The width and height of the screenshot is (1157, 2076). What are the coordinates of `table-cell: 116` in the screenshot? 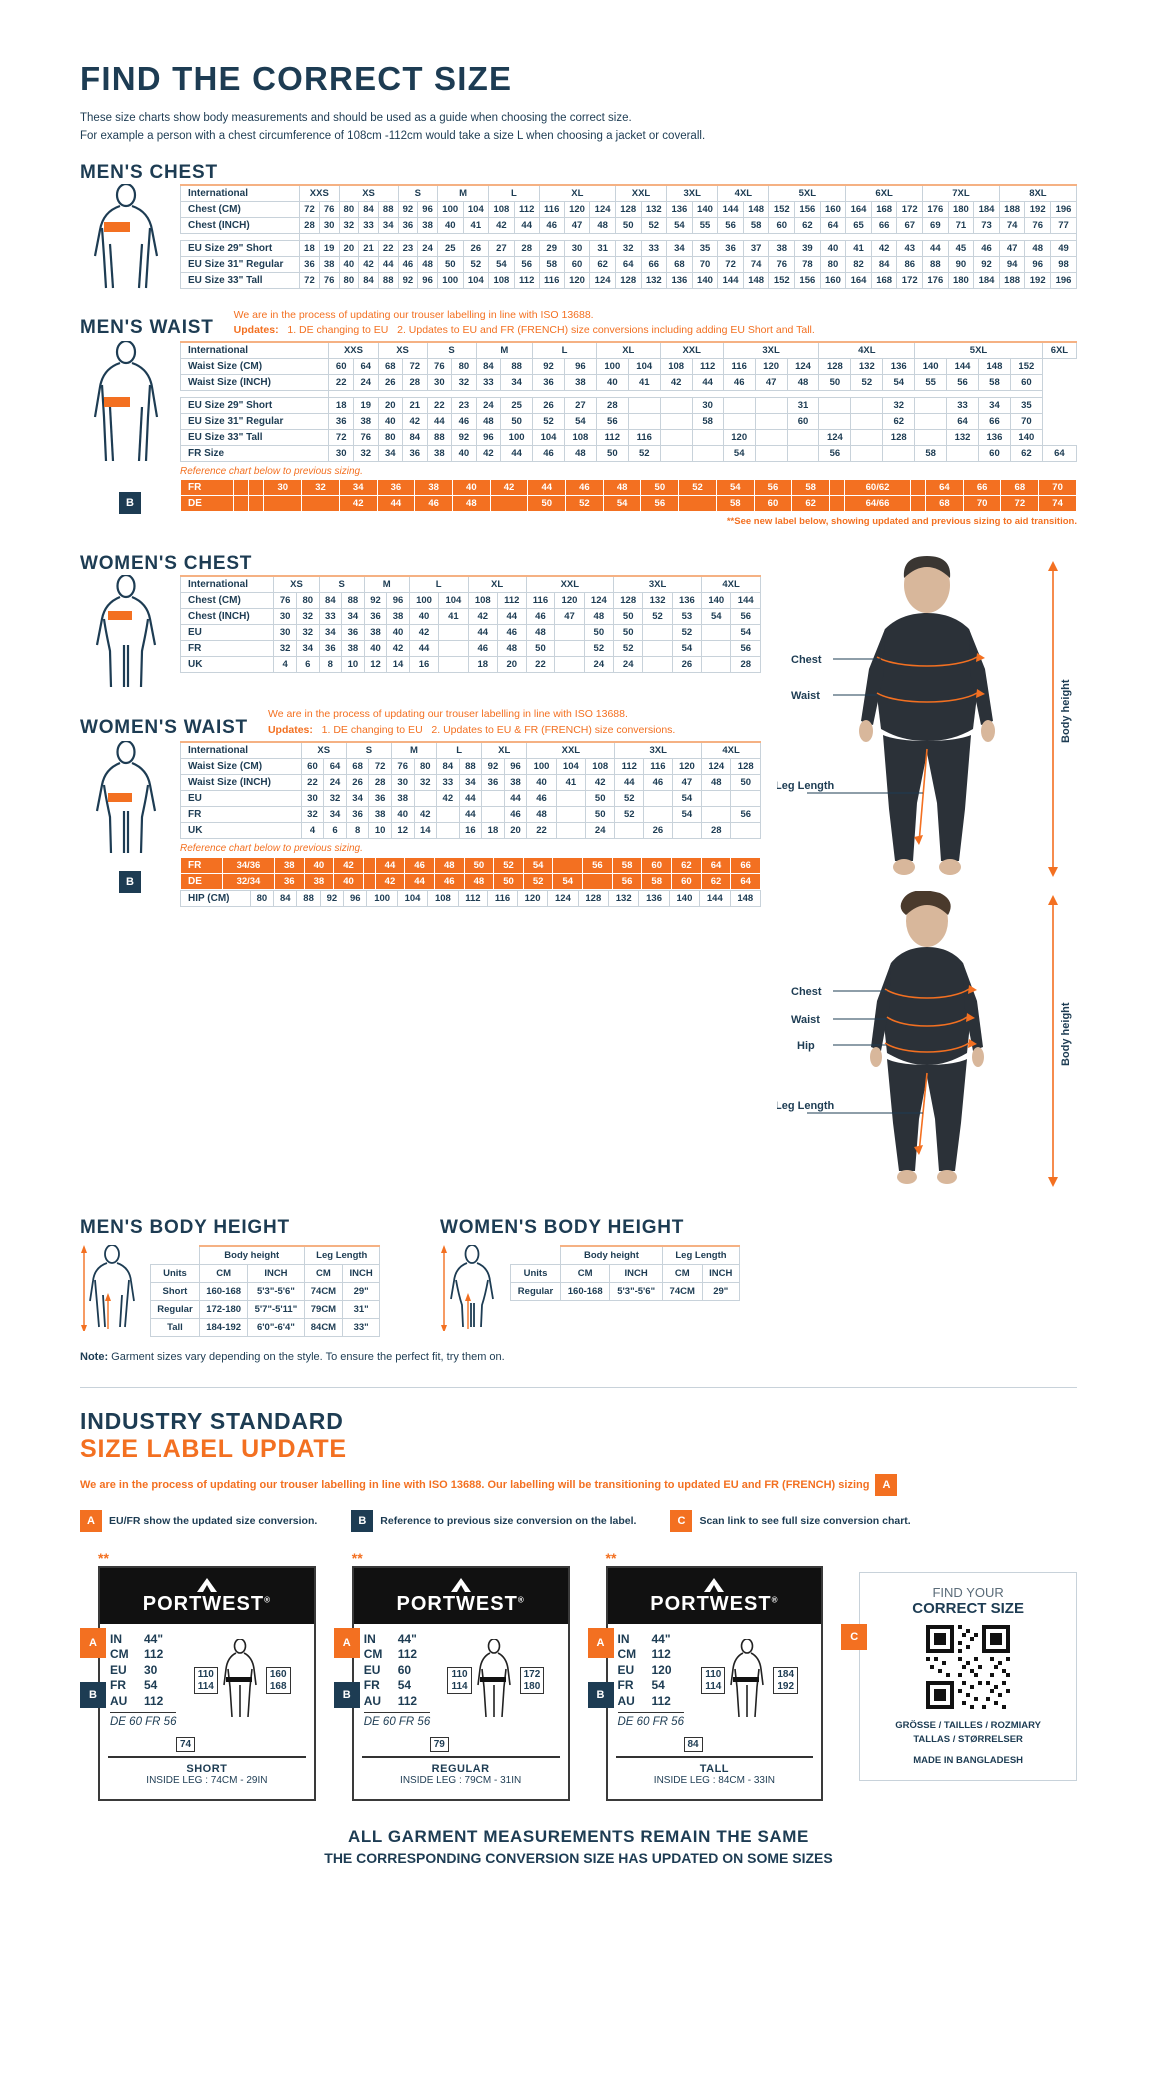 It's located at (739, 367).